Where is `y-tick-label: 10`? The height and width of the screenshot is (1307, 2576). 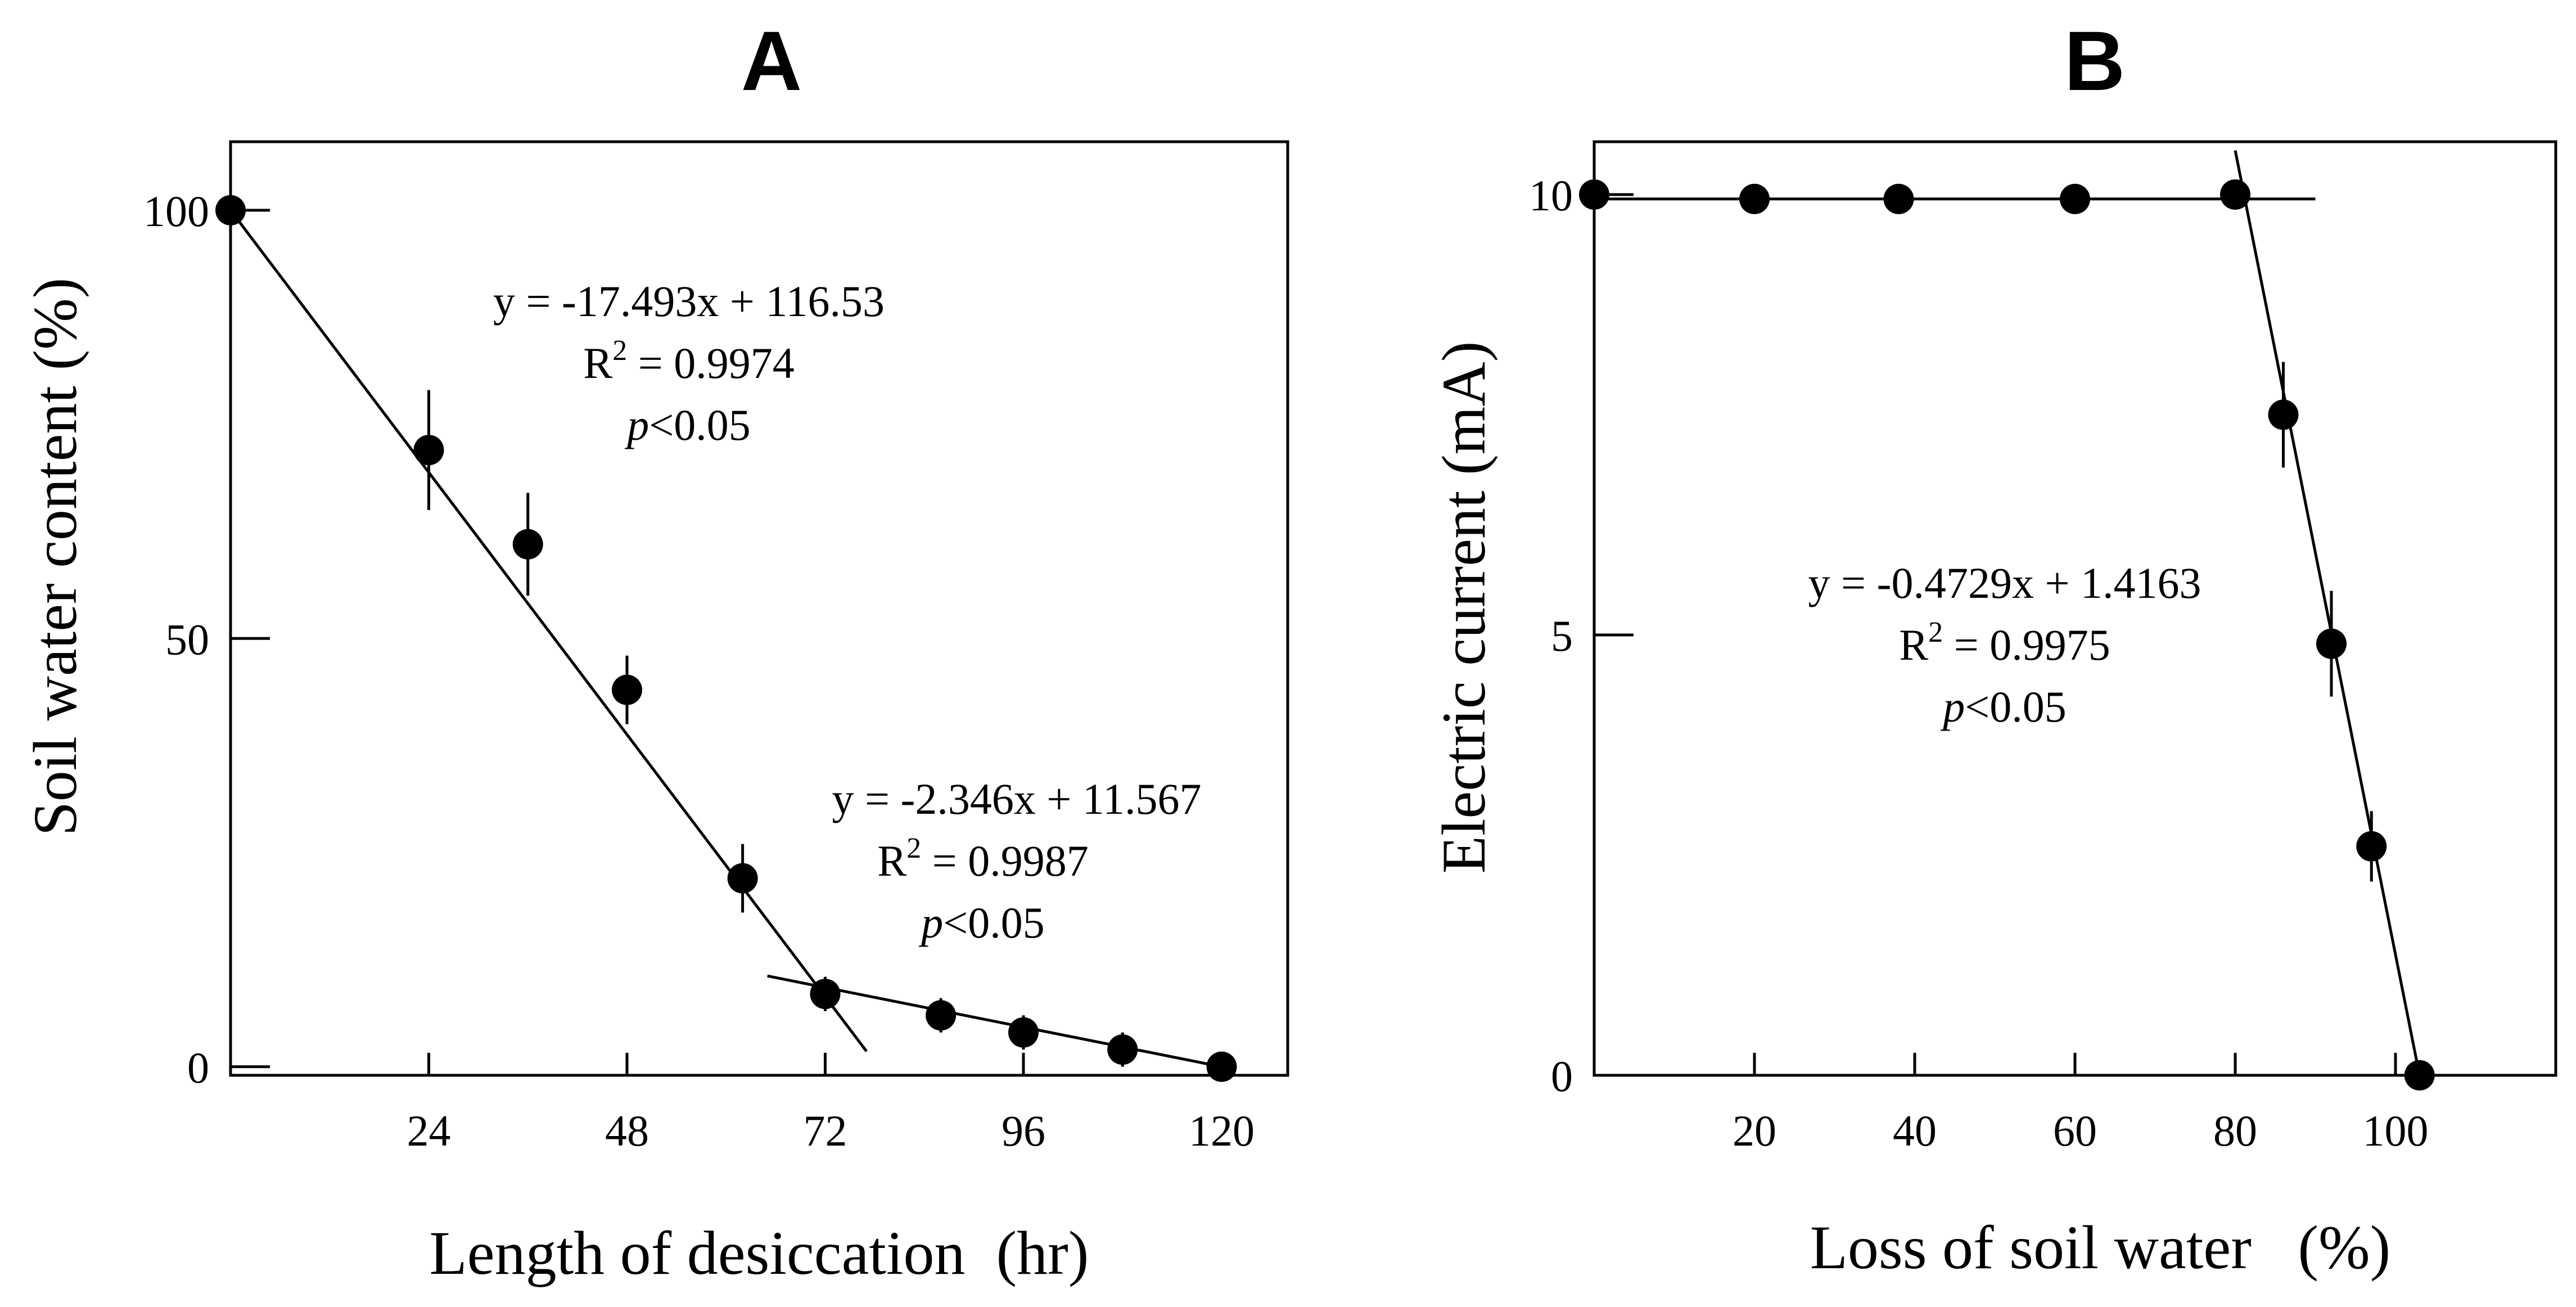 y-tick-label: 10 is located at coordinates (1551, 195).